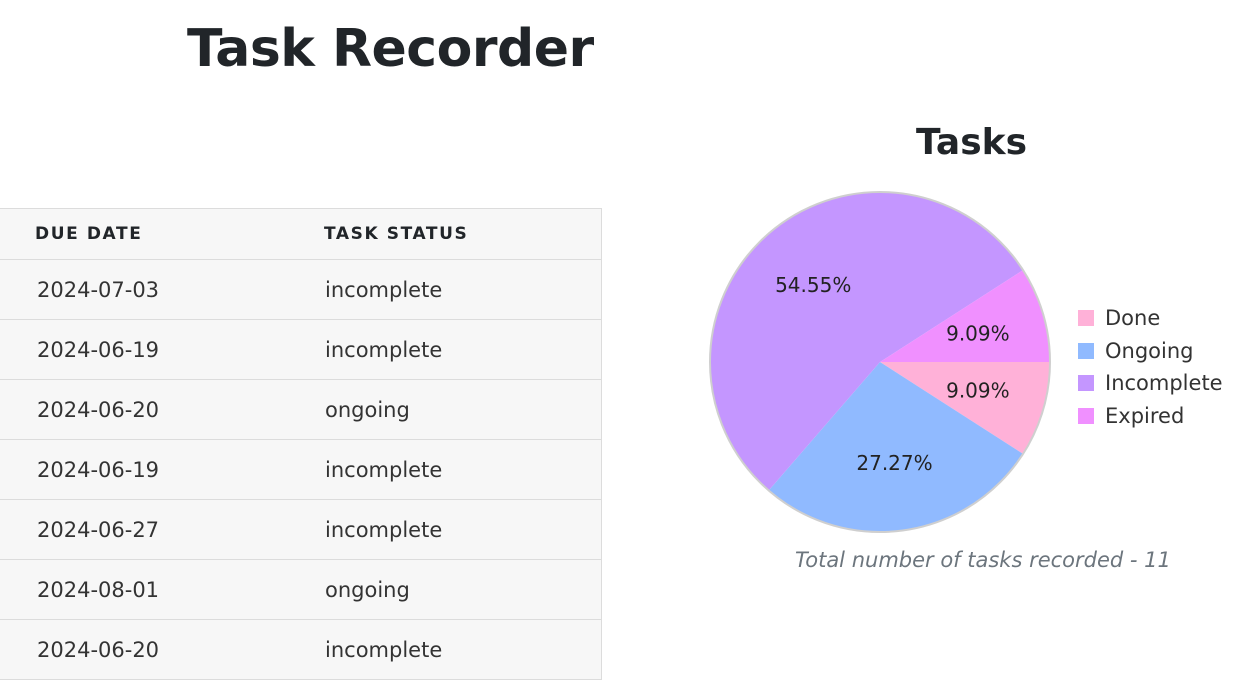 The image size is (1238, 680). I want to click on pie-slice-ongoing, so click(896, 447).